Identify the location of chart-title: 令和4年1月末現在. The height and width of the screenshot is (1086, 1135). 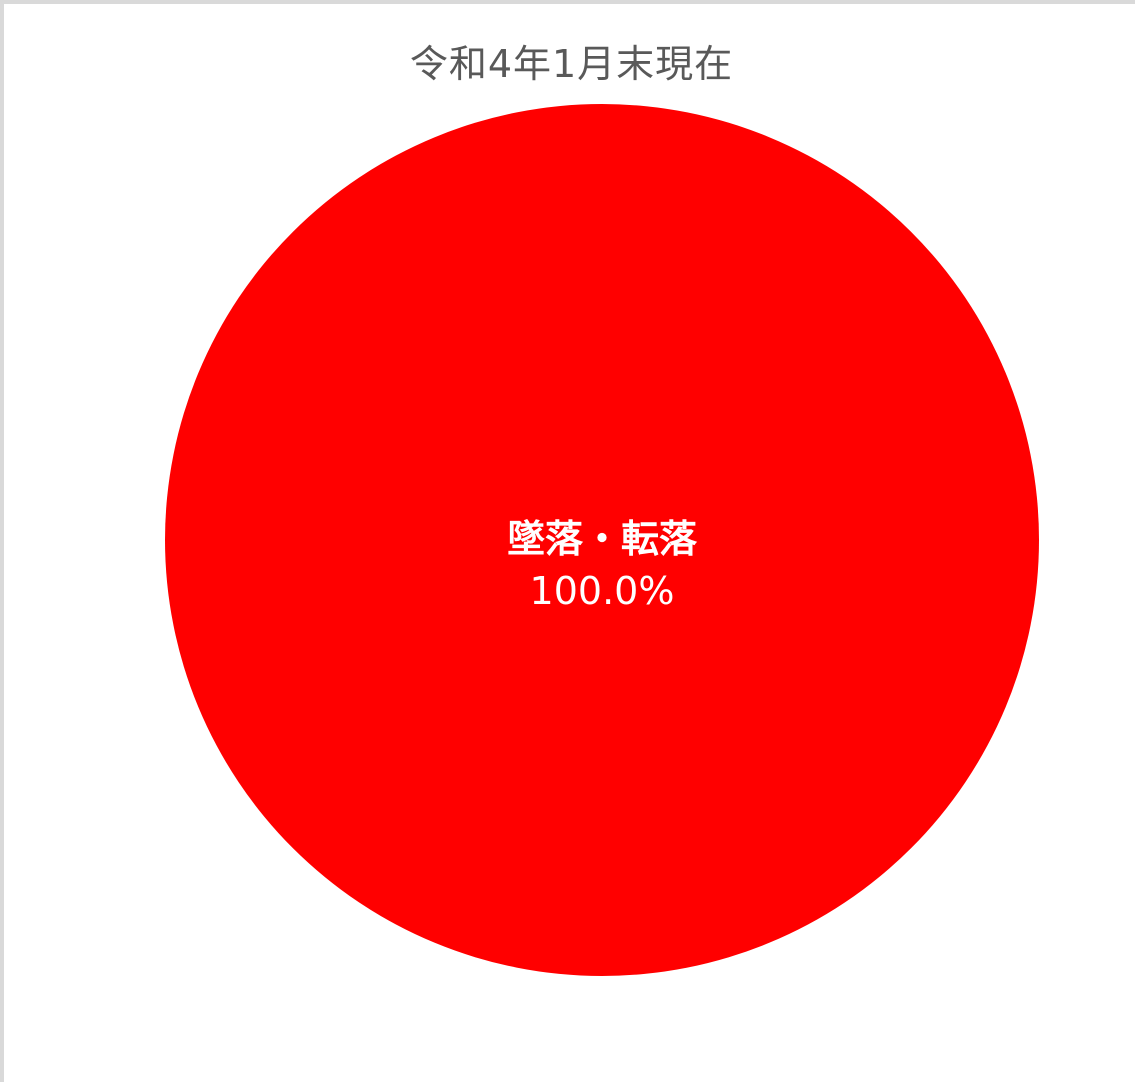
(571, 64).